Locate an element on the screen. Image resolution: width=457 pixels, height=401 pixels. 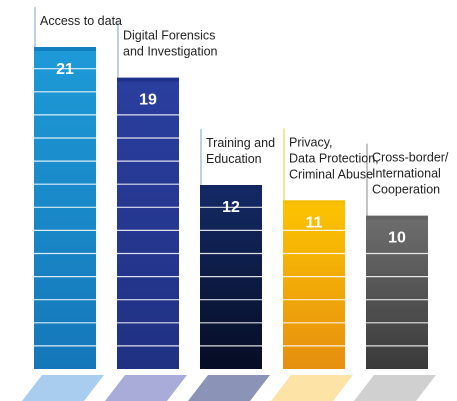
value-label: 19 is located at coordinates (148, 100).